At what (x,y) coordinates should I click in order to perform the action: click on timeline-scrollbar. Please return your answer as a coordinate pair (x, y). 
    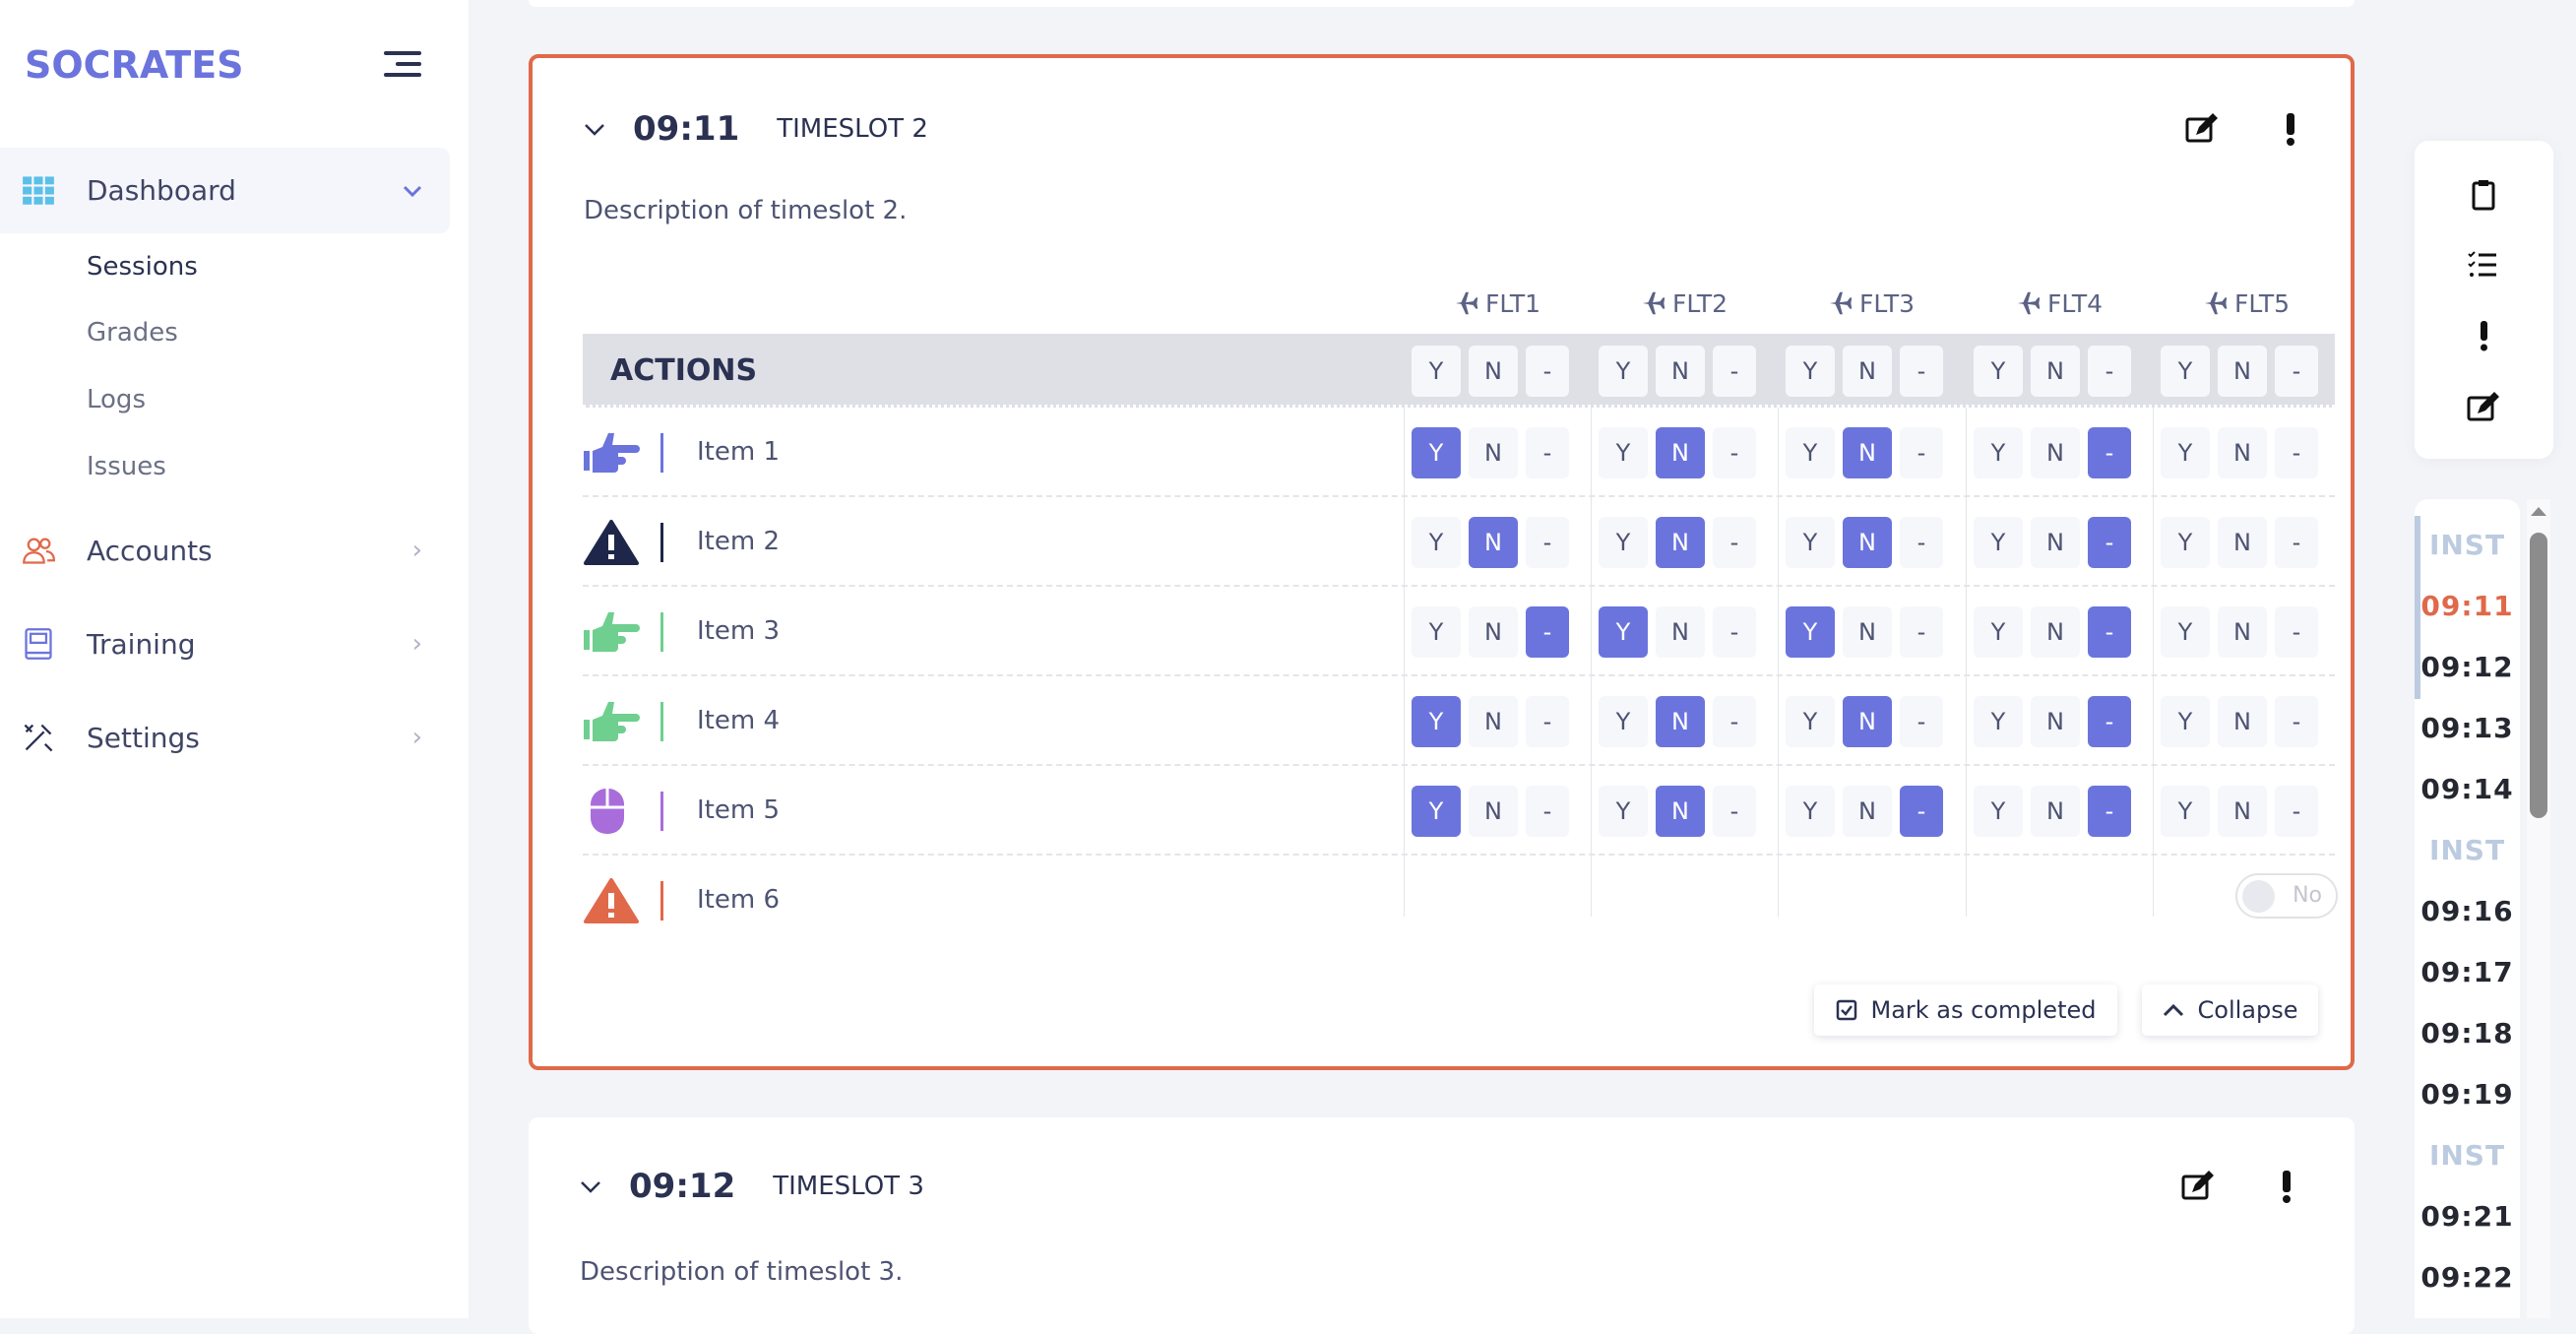
    Looking at the image, I should click on (2539, 908).